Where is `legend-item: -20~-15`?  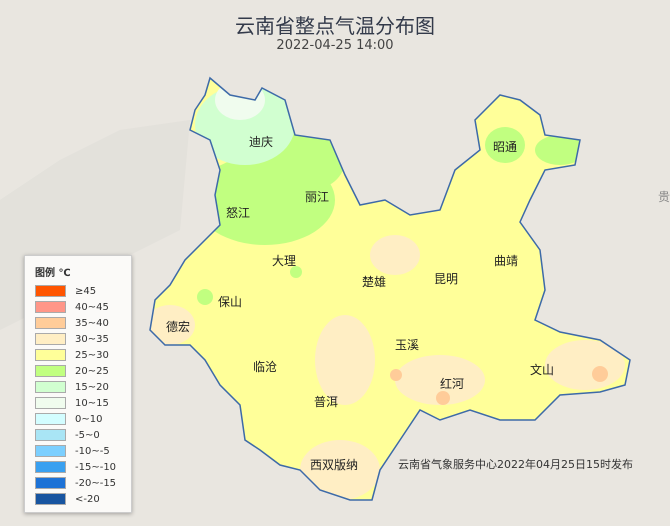
legend-item: -20~-15 is located at coordinates (83, 483).